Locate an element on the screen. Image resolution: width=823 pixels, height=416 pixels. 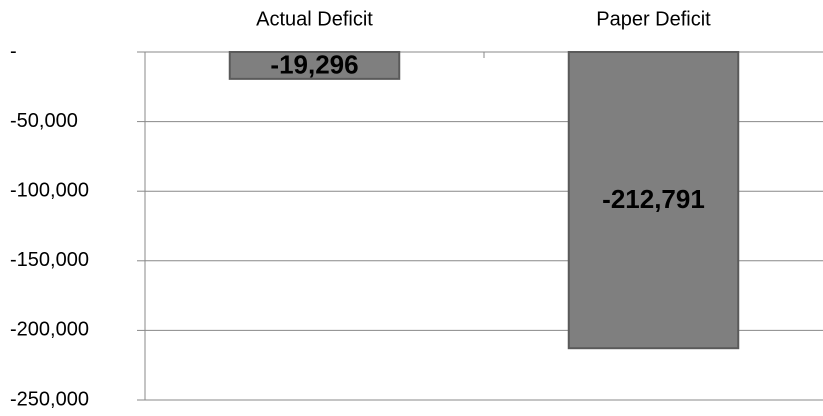
x-tick-label: Actual Deficit is located at coordinates (314, 19).